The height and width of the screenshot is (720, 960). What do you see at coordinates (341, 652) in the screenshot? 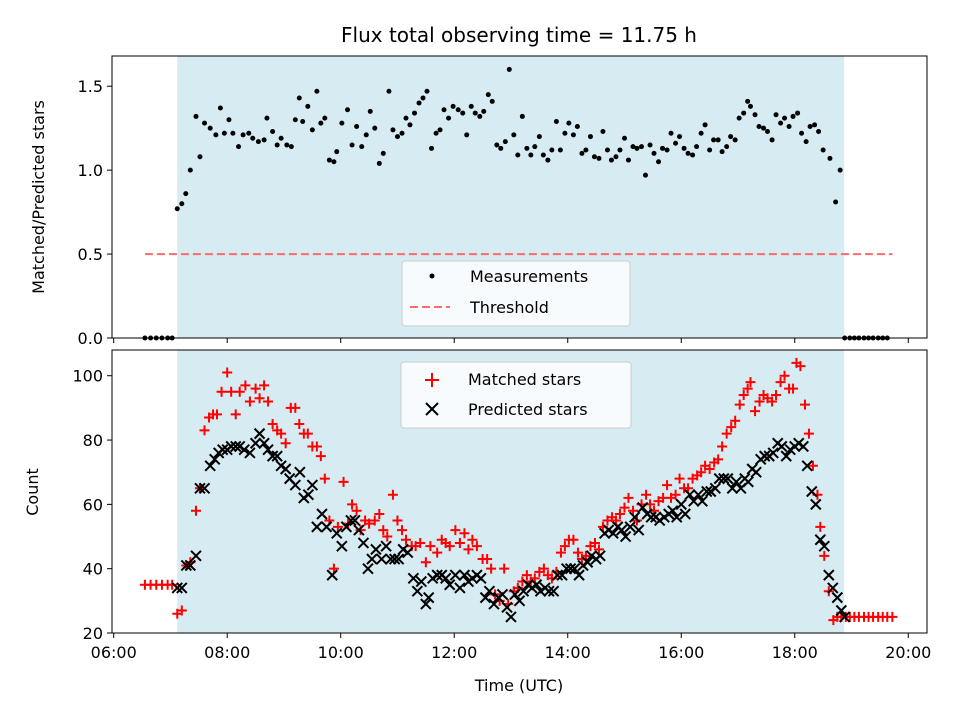
I see `x-tick-label: 10:00` at bounding box center [341, 652].